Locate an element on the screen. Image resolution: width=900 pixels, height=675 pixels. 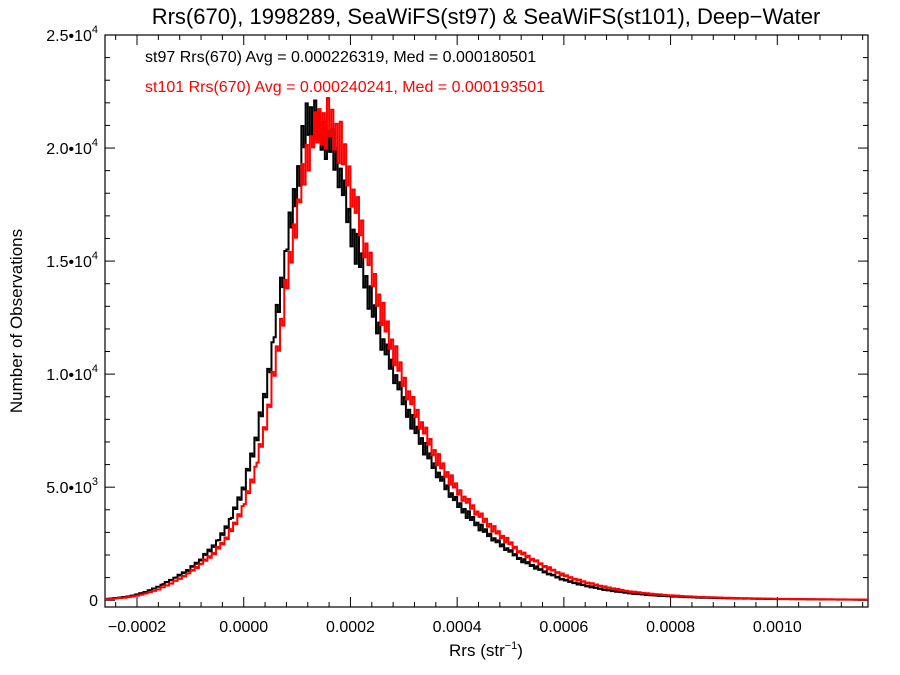
x-tick-label: 0.0010 is located at coordinates (777, 627).